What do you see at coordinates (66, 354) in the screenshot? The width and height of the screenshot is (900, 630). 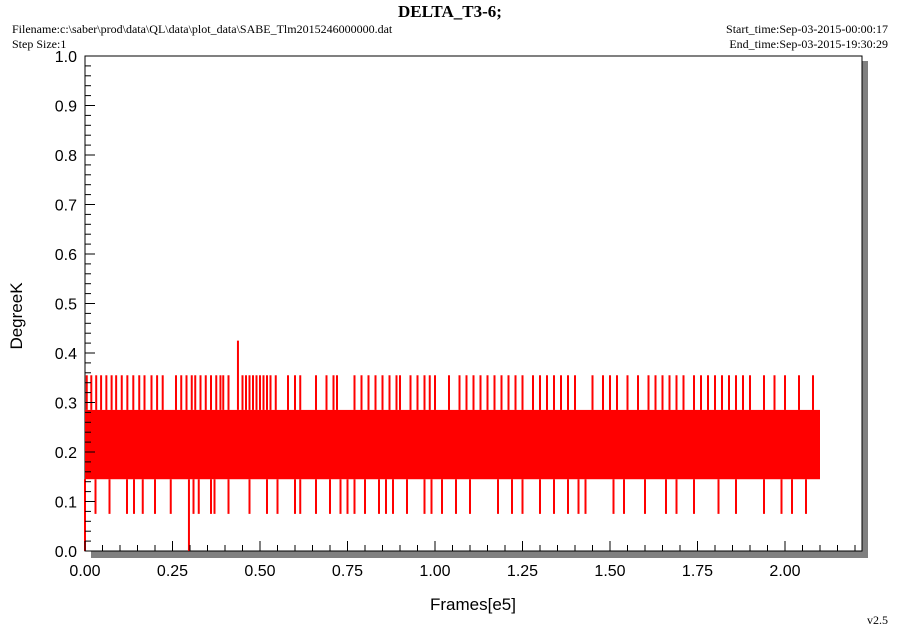 I see `y-tick-label: 0.4` at bounding box center [66, 354].